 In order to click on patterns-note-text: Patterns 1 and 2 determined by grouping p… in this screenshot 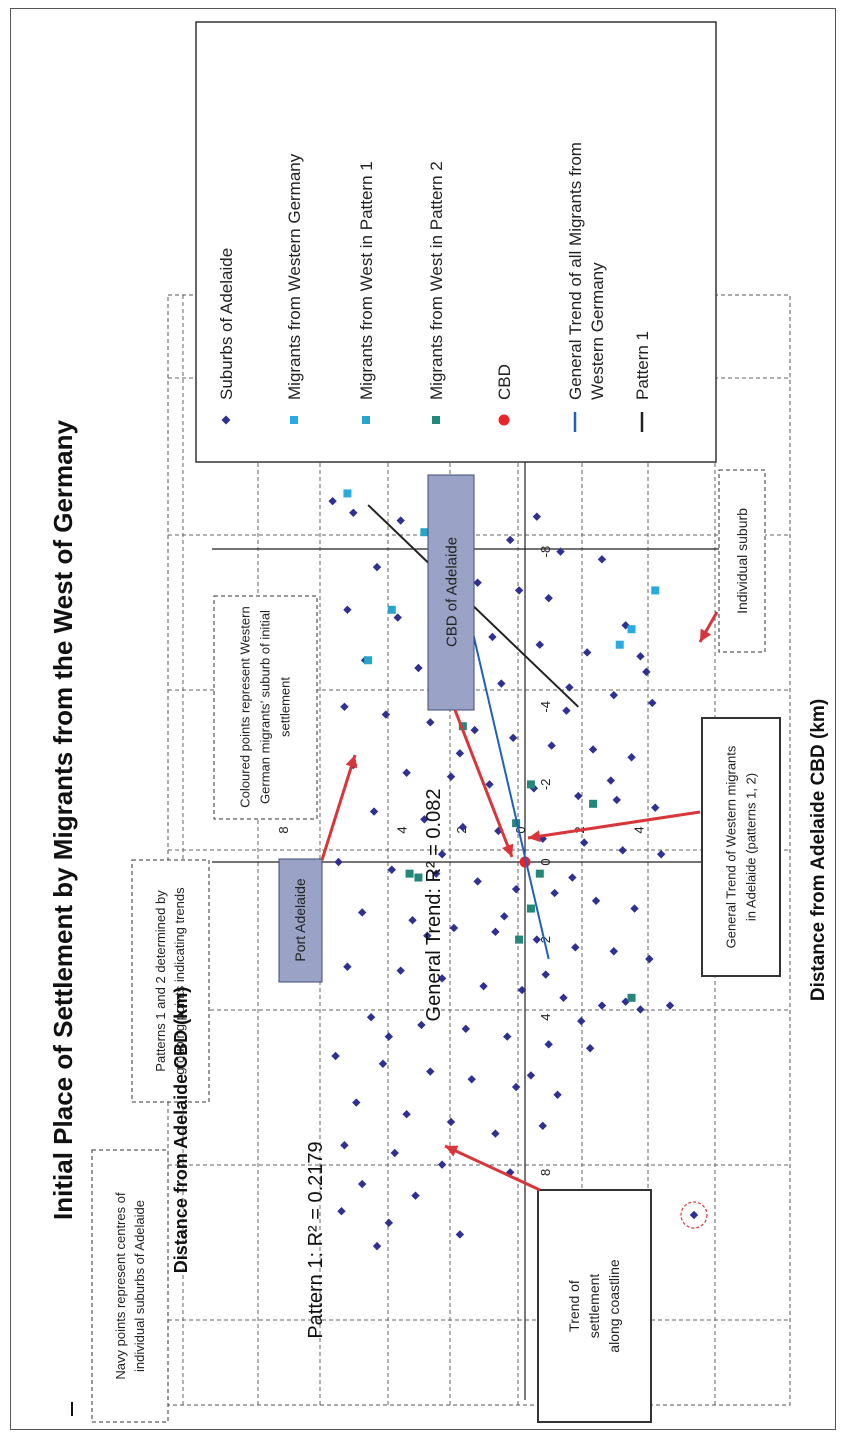, I will do `click(170, 981)`.